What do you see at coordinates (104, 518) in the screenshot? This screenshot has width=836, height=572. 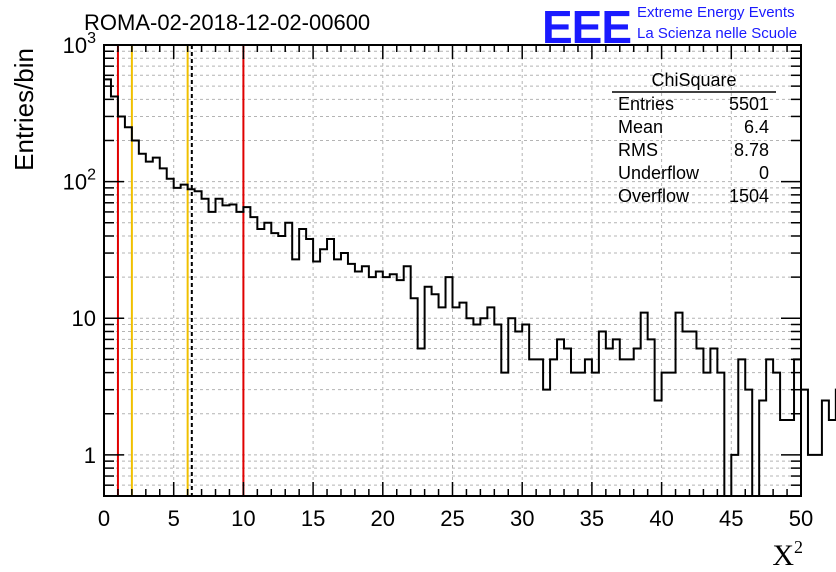 I see `x-tick-label: 0` at bounding box center [104, 518].